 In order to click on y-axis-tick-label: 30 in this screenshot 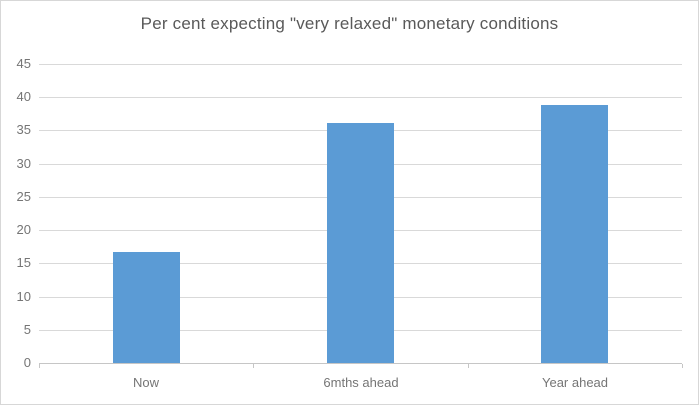, I will do `click(23, 163)`.